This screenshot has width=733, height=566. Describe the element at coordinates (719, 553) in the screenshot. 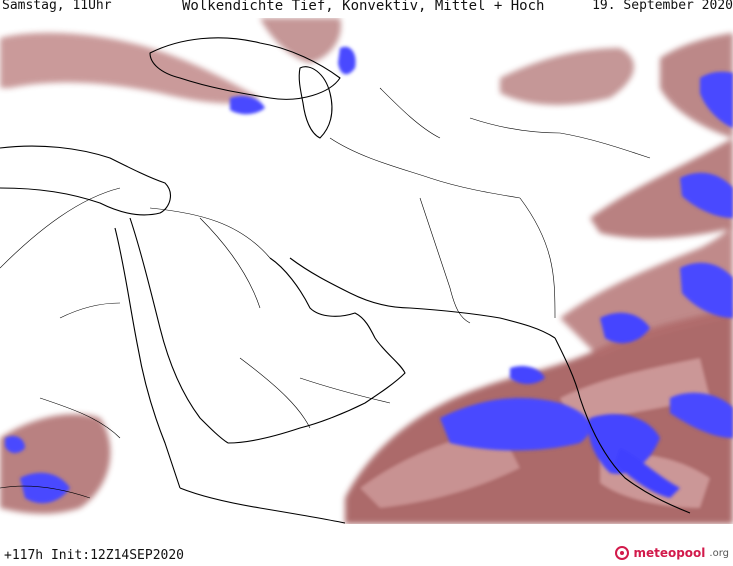

I see `logo-suffix: .org` at that location.